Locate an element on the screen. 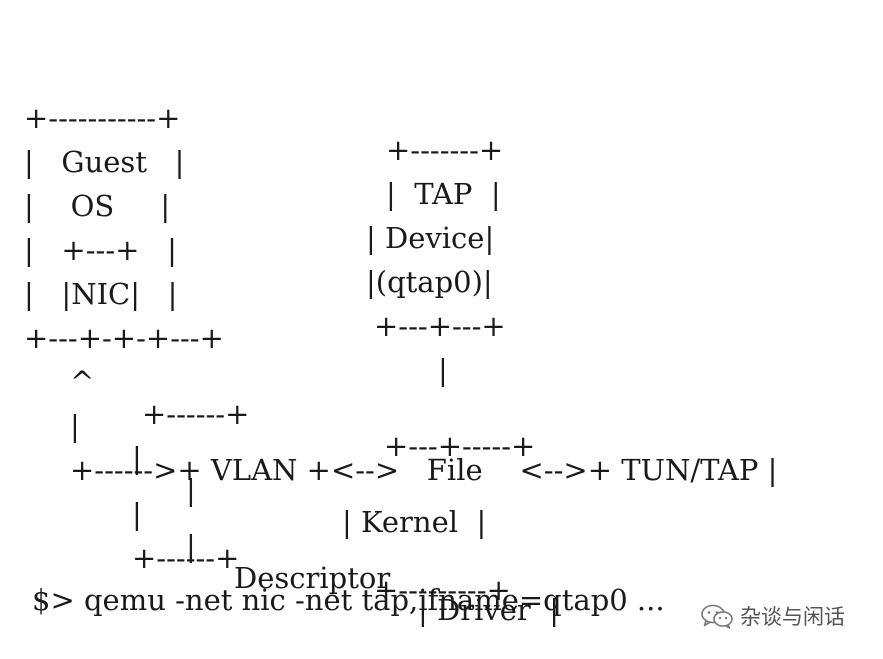 This screenshot has height=659, width=883. nic-arrow-head: ^ is located at coordinates (82, 382).